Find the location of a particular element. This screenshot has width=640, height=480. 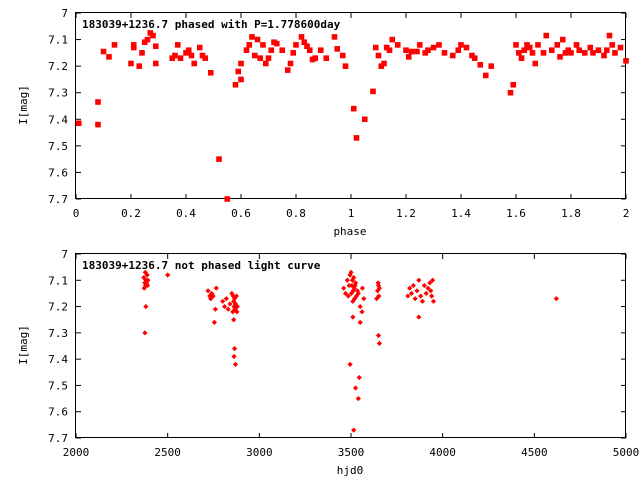

phased-y-tick-label: 7.7 is located at coordinates (58, 199).